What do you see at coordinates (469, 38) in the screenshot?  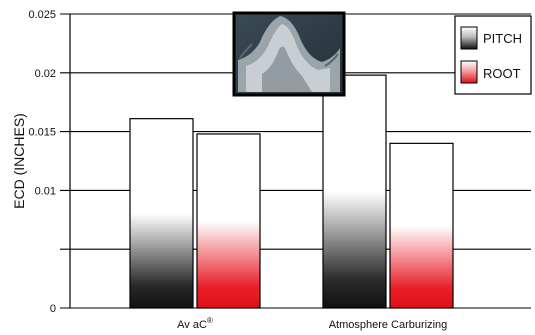 I see `legend-swatch-pitch` at bounding box center [469, 38].